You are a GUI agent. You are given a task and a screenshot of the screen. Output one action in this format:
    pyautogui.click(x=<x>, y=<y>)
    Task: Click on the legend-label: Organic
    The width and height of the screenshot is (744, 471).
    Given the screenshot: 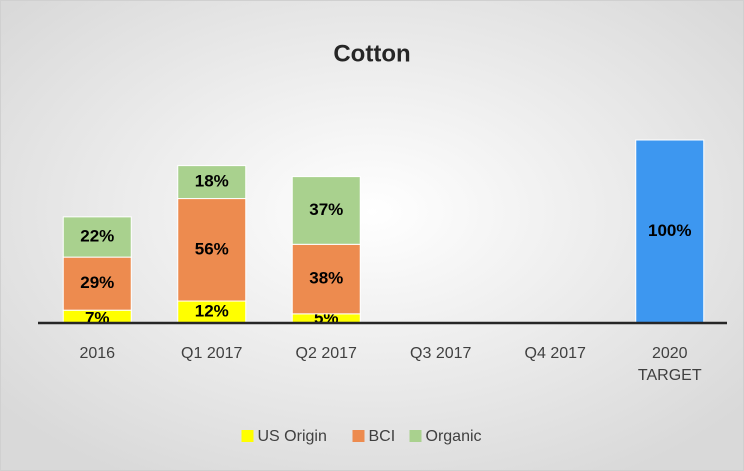 What is the action you would take?
    pyautogui.click(x=454, y=436)
    